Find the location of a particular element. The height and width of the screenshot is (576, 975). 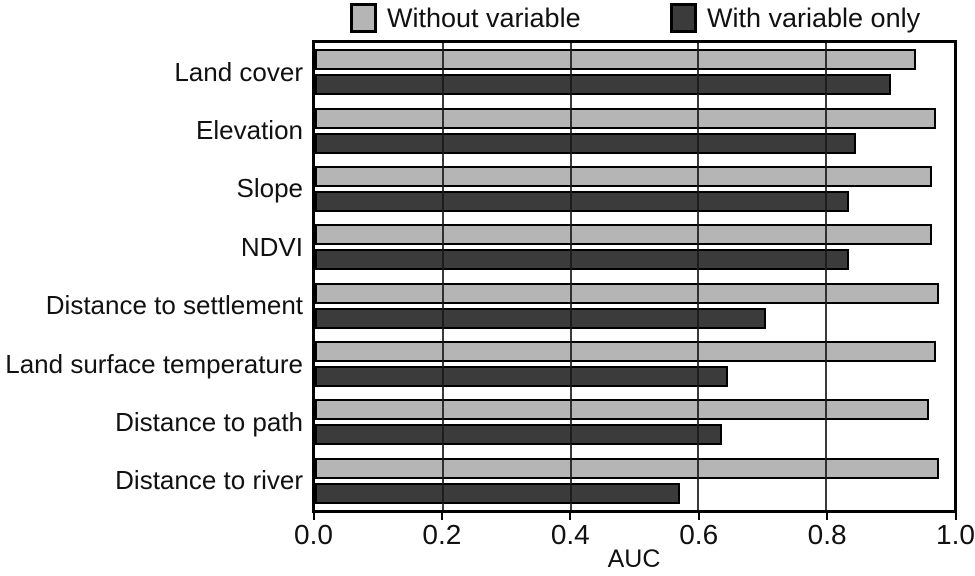

category-label: Slope is located at coordinates (270, 188).